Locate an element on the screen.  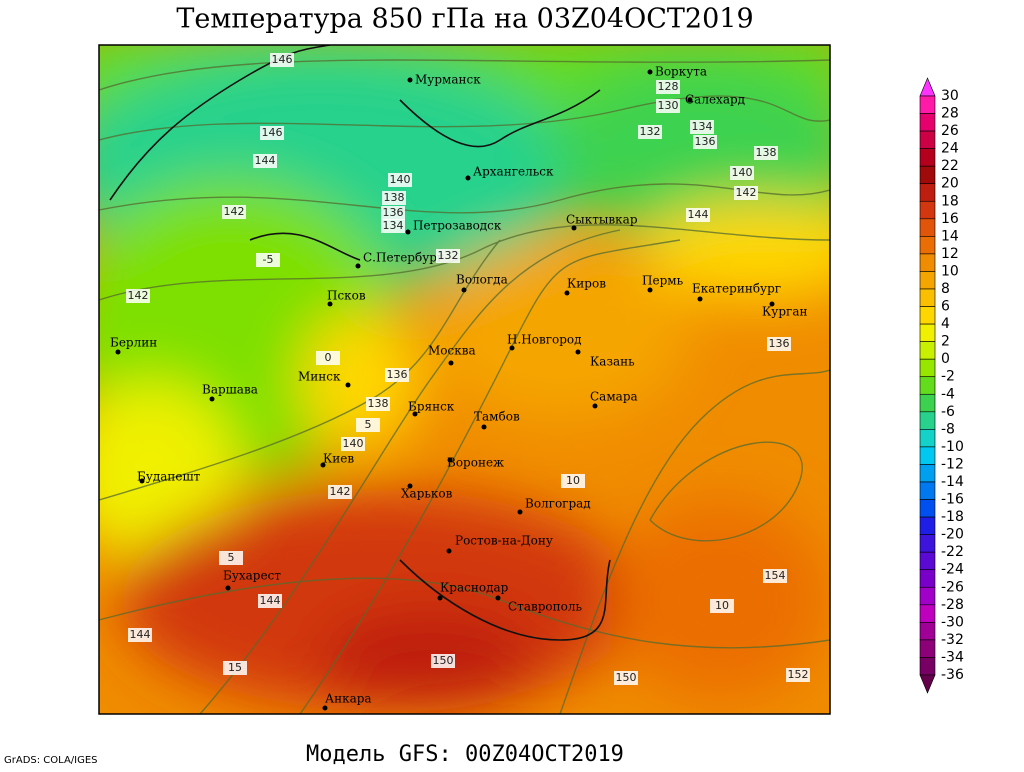
city-label: Мурманск is located at coordinates (448, 80).